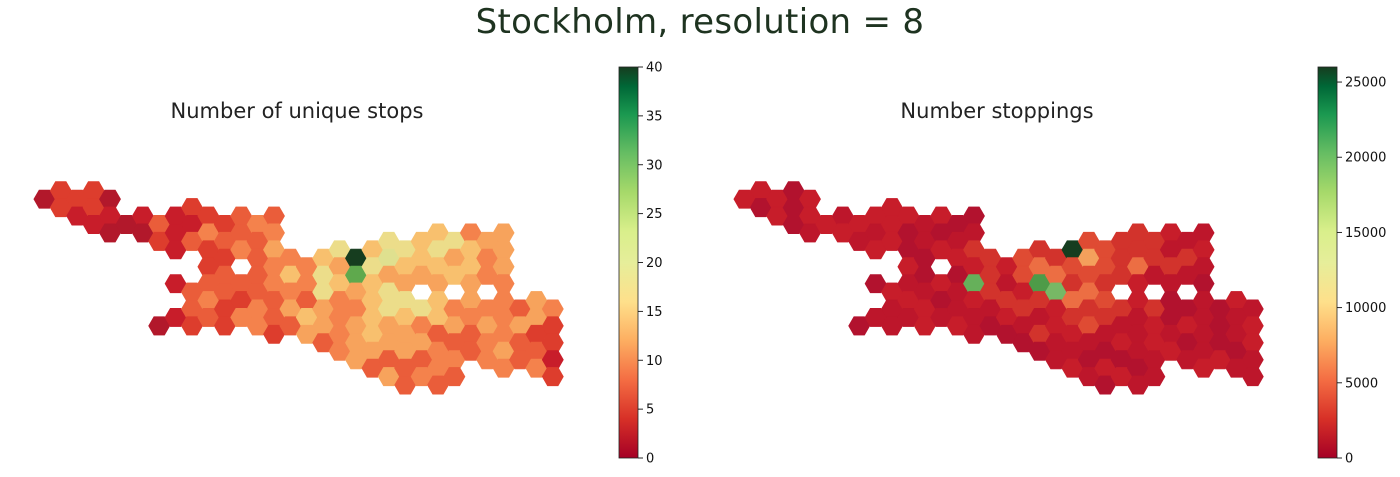 The height and width of the screenshot is (477, 1400). Describe the element at coordinates (654, 312) in the screenshot. I see `unique-stops-tick-label: 15` at that location.